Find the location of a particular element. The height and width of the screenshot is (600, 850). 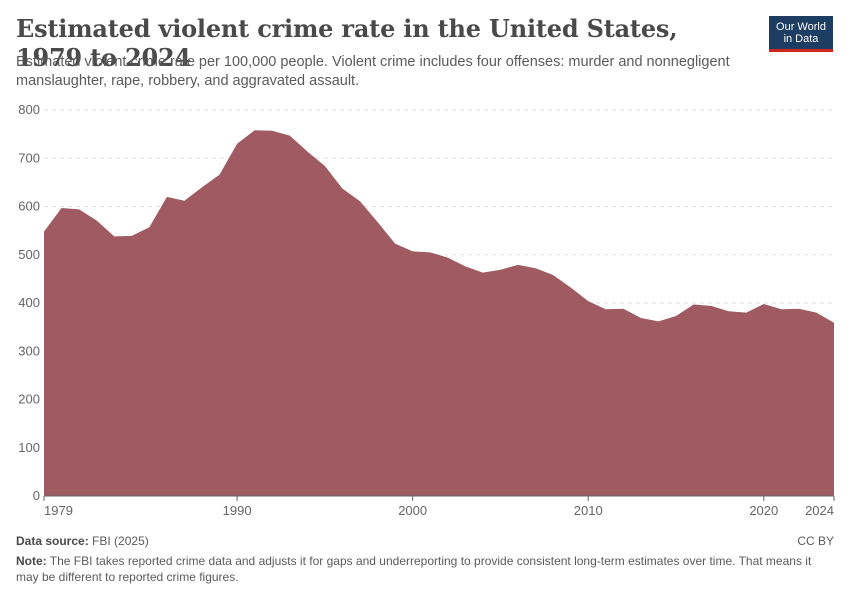

y-tick-label-0: 0 is located at coordinates (36, 495).